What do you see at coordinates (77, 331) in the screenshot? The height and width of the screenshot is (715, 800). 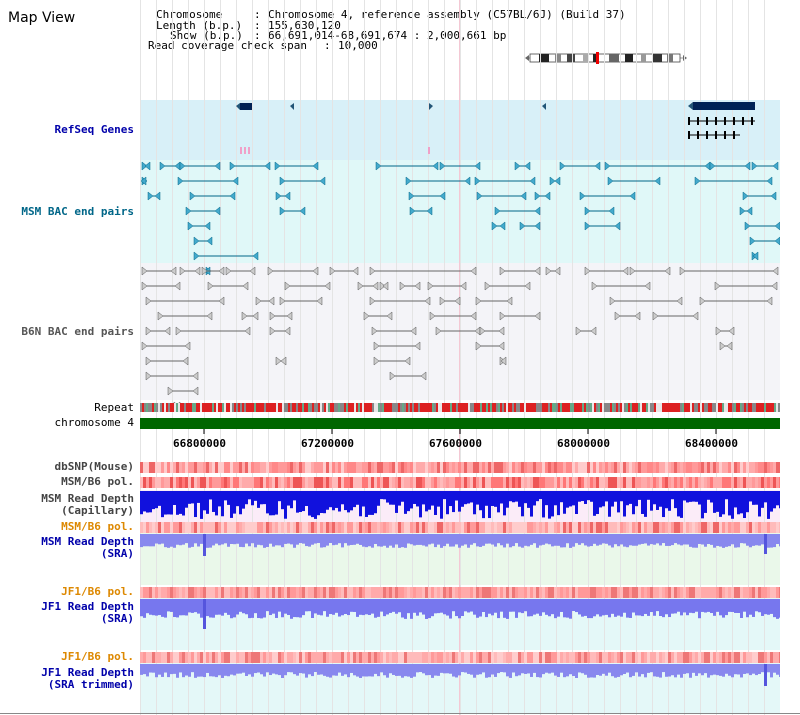 I see `b6n-bac-label: B6N BAC end pairs` at bounding box center [77, 331].